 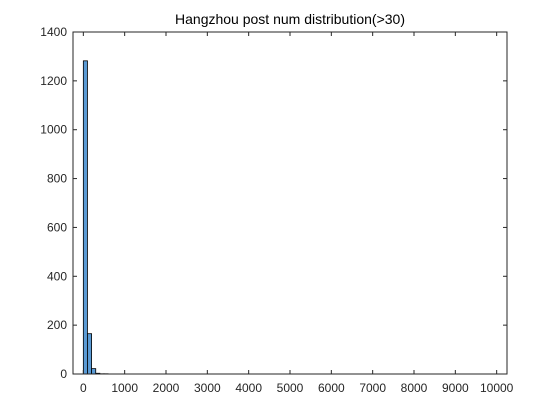 I want to click on x-tick-label-5: 5000, so click(x=290, y=388).